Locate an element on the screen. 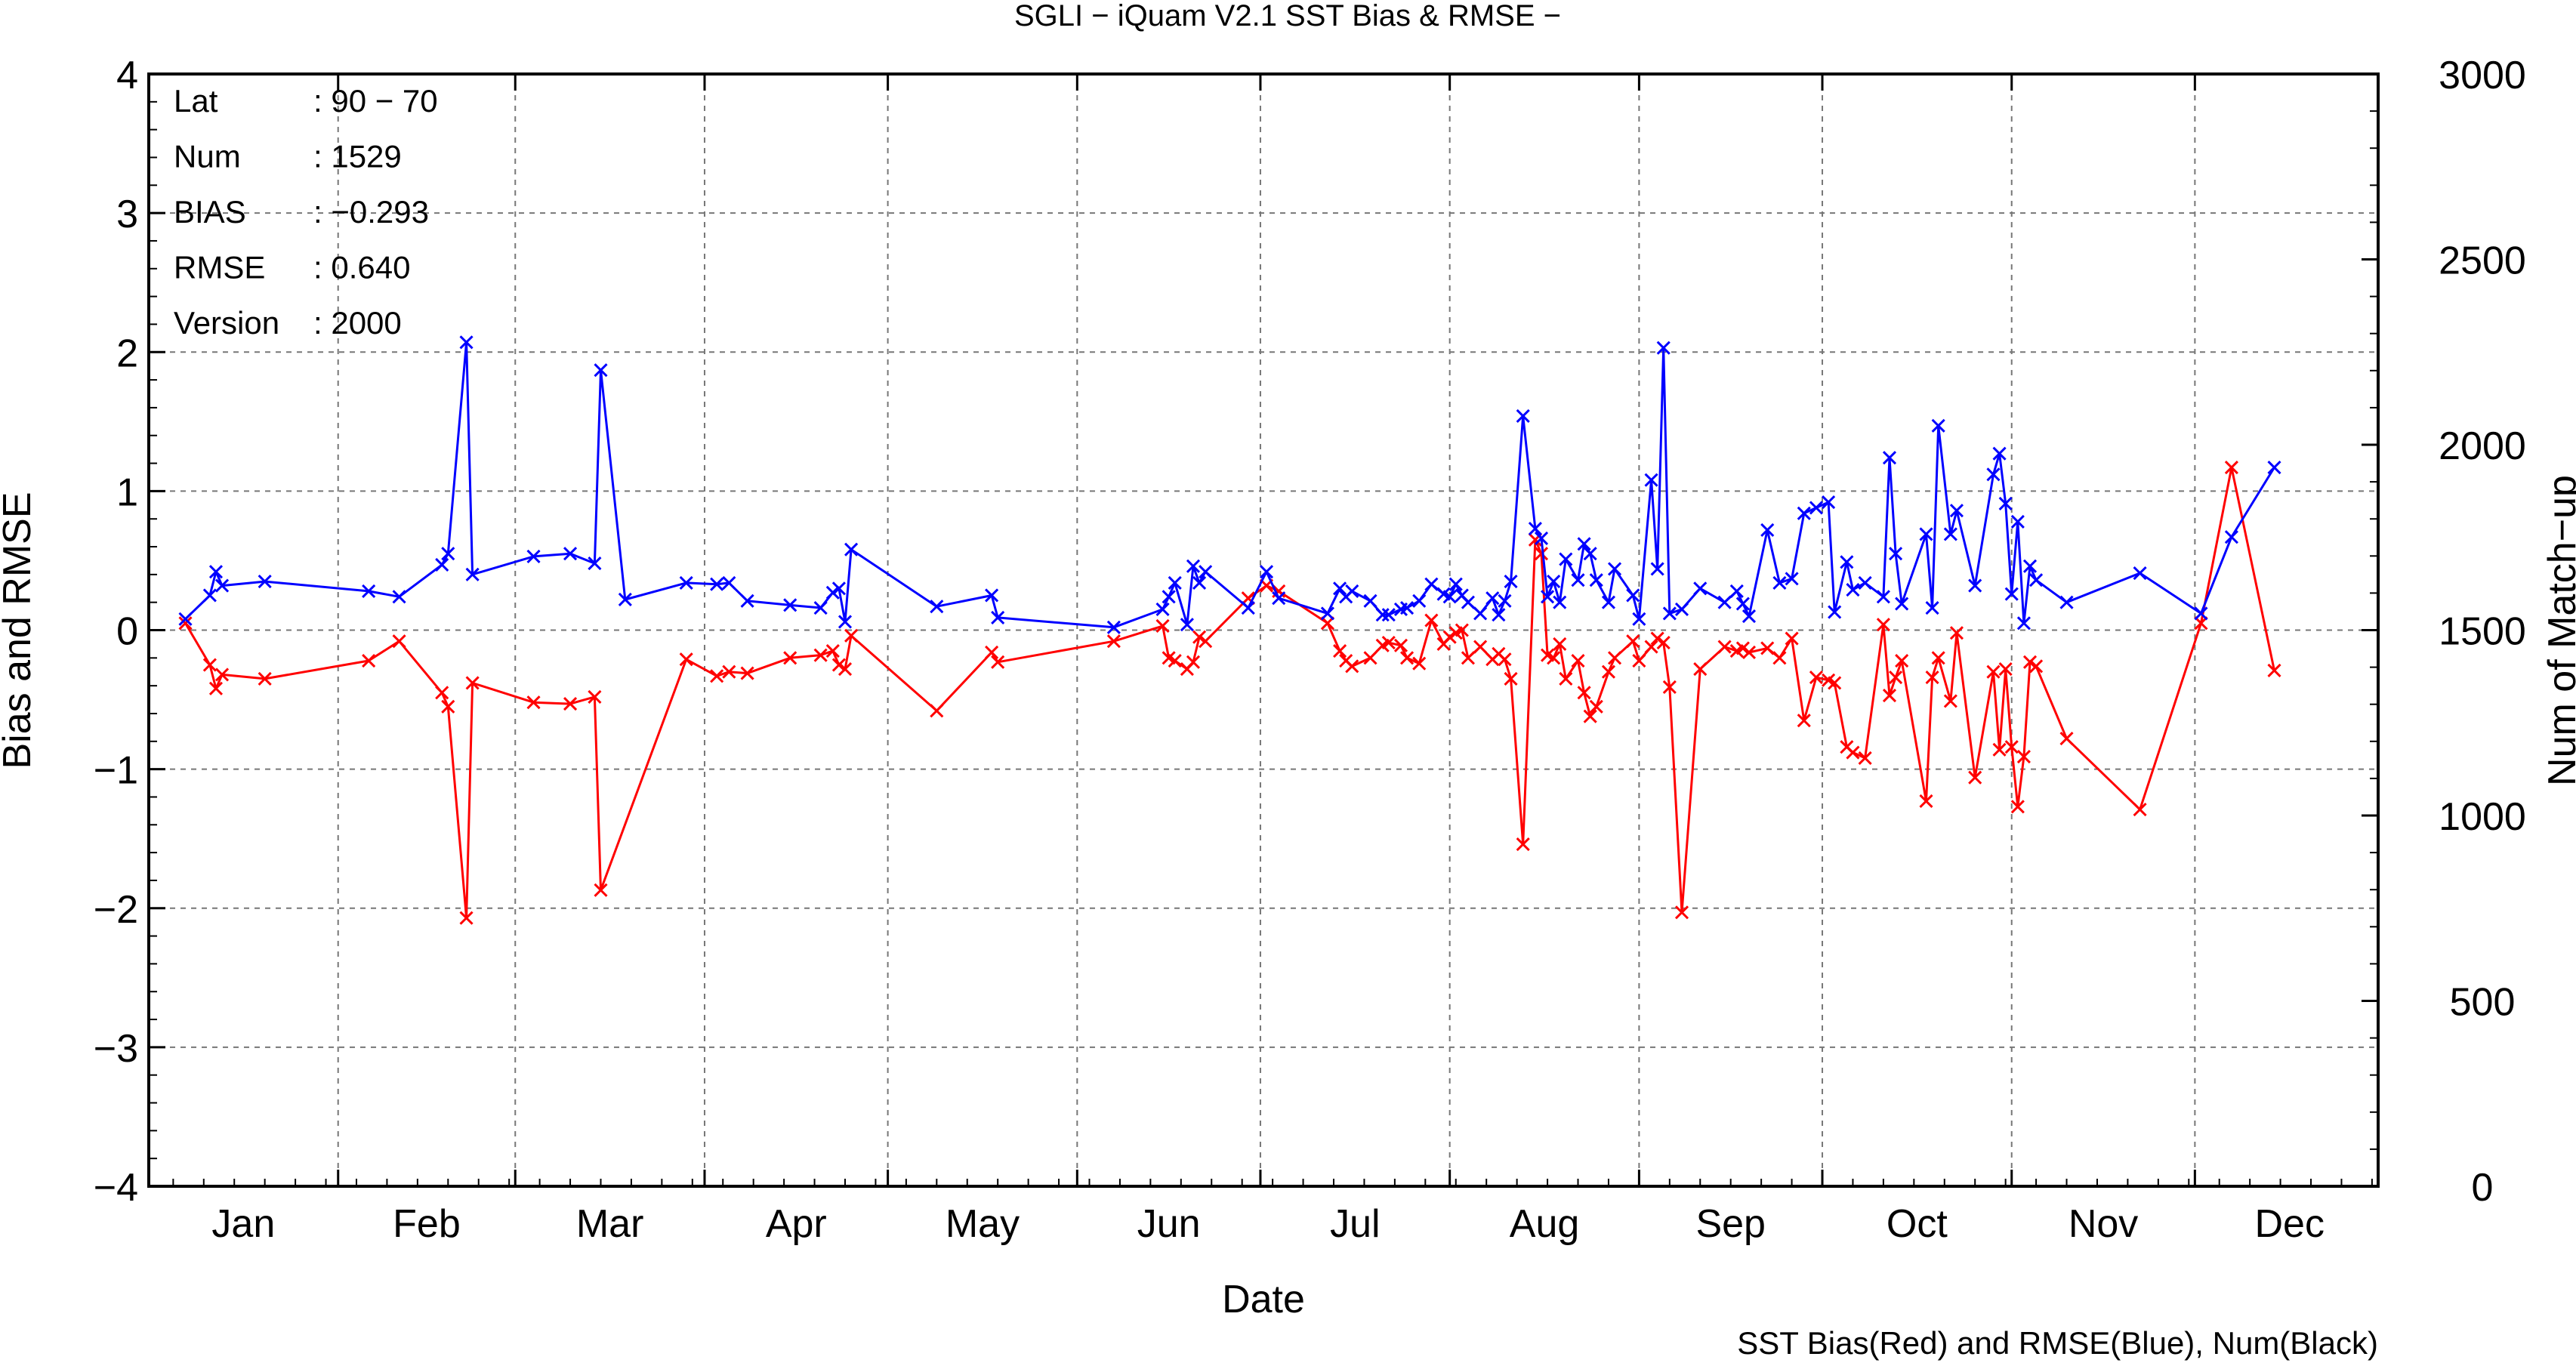  stats-value: : 0.640 is located at coordinates (361, 267).